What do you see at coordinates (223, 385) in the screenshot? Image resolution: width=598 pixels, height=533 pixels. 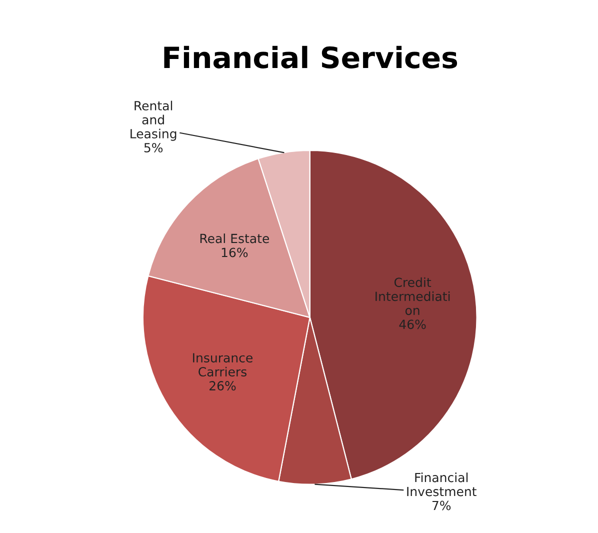 I see `data-label: 26%` at bounding box center [223, 385].